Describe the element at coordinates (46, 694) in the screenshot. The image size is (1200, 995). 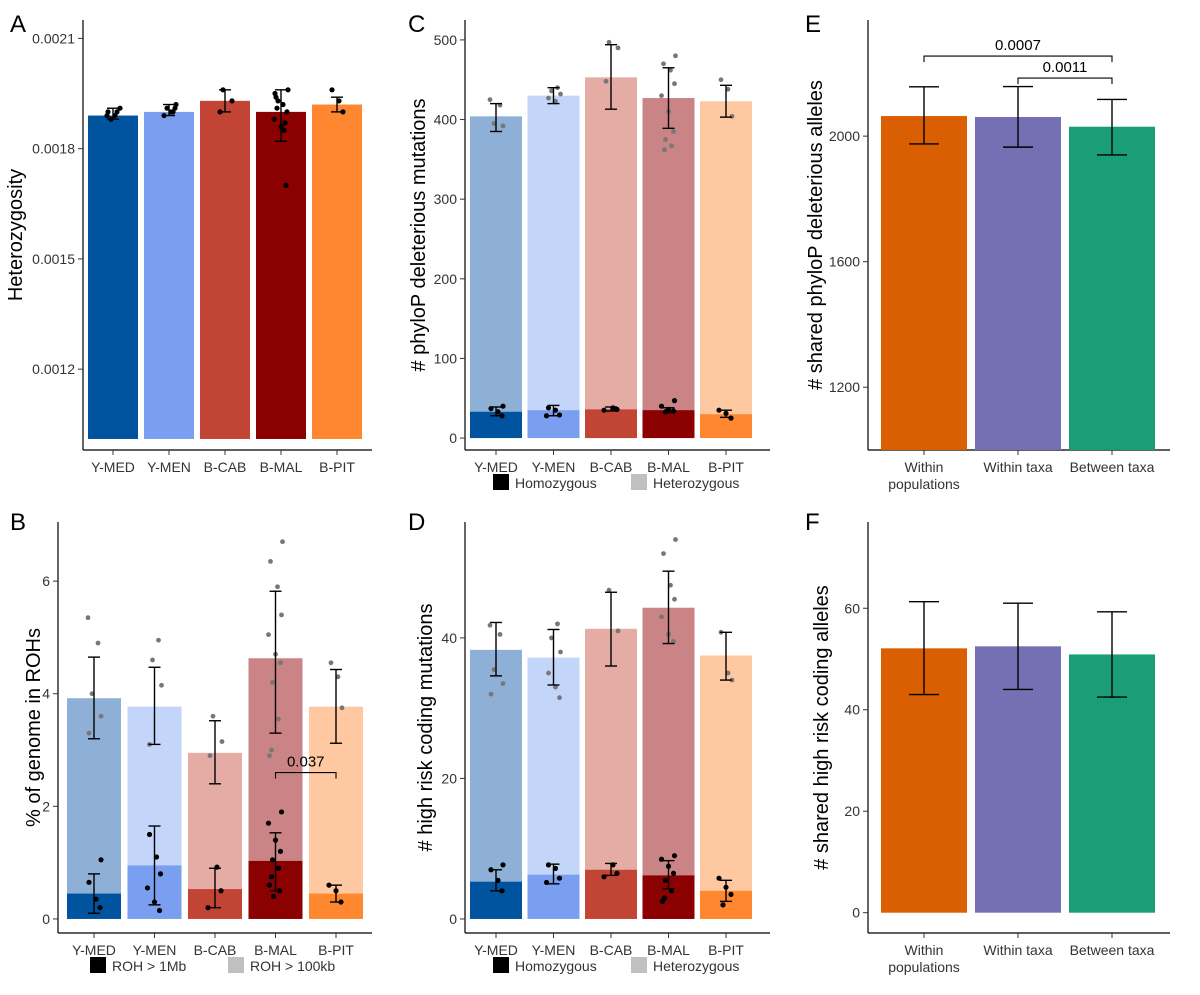
I see `y-tick-label: 4` at that location.